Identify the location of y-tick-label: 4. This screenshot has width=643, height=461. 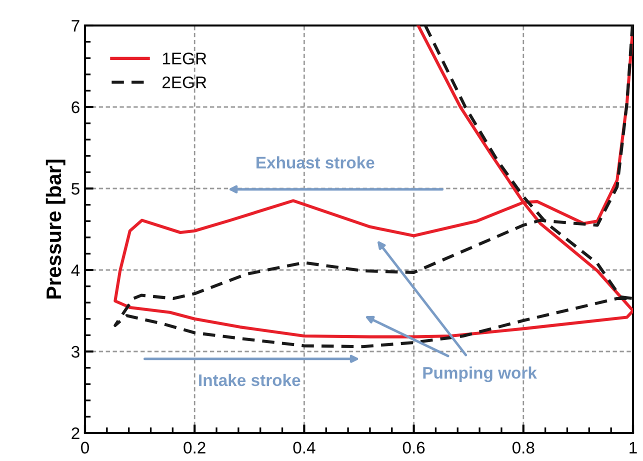
(75, 270).